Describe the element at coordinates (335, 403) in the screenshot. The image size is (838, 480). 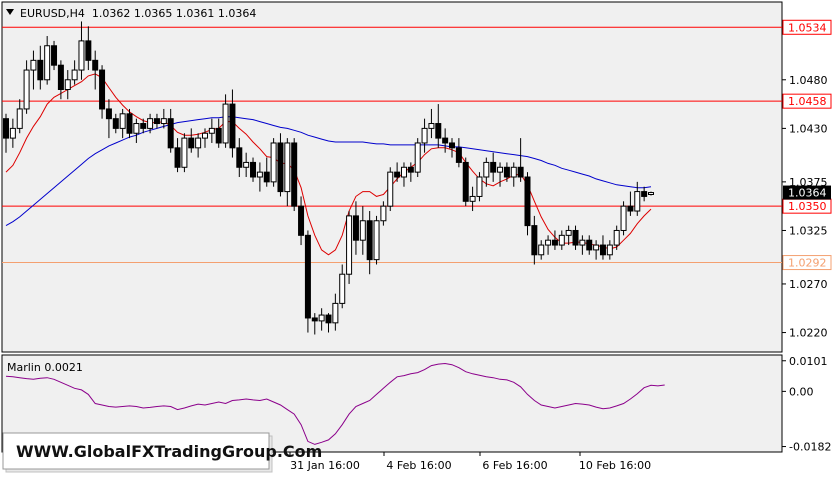
I see `marlin-line` at that location.